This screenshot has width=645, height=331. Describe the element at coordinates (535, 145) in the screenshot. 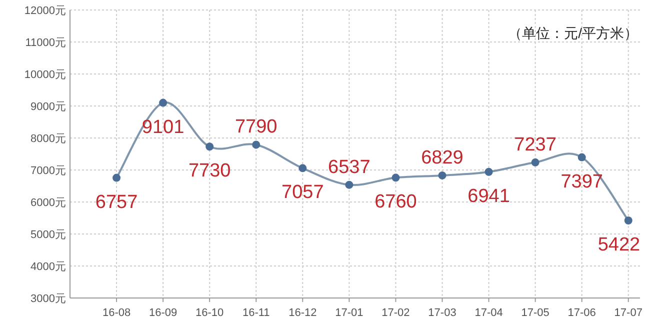

I see `data-label: 7237` at that location.